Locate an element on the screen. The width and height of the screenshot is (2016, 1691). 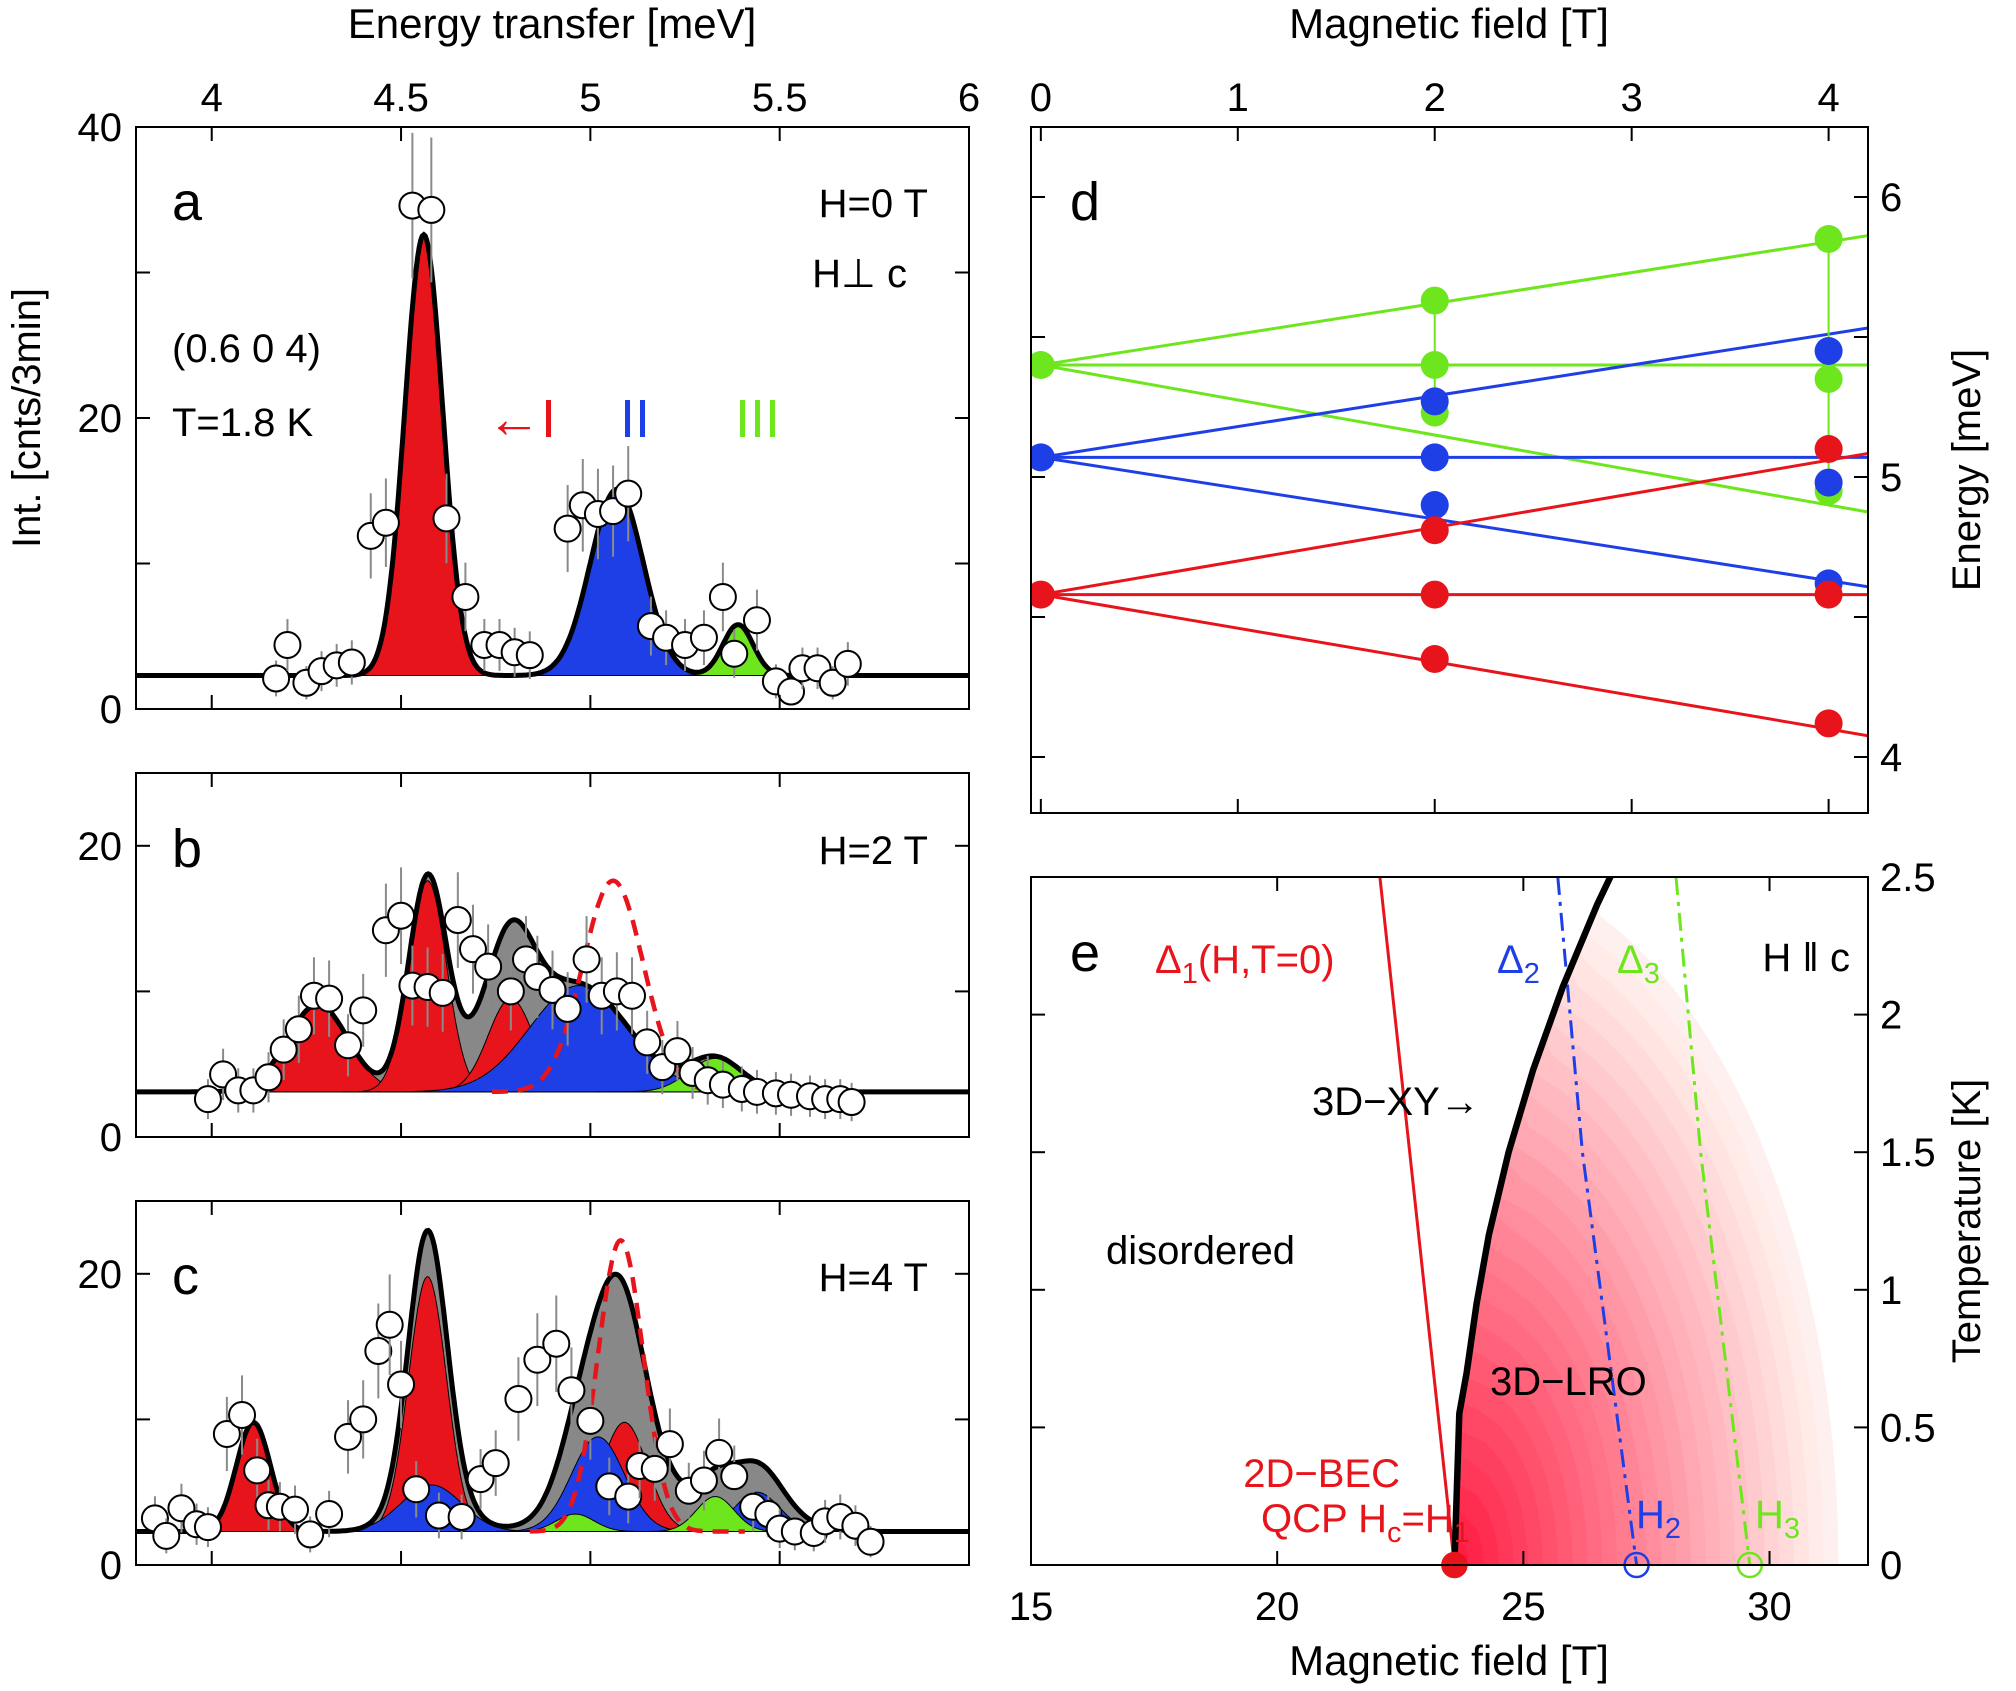
x-tick-label: 4.5 is located at coordinates (401, 98).